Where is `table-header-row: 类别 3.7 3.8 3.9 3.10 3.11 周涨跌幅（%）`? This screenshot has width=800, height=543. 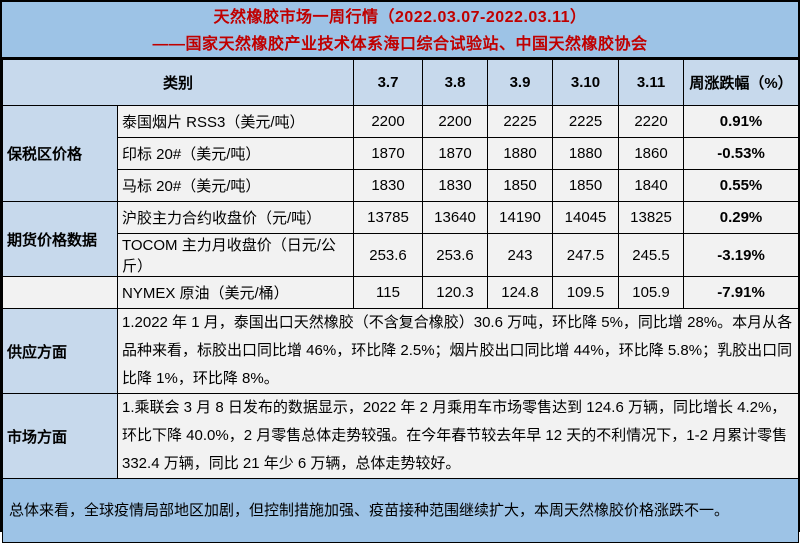 table-header-row: 类别 3.7 3.8 3.9 3.10 3.11 周涨跌幅（%） is located at coordinates (400, 82).